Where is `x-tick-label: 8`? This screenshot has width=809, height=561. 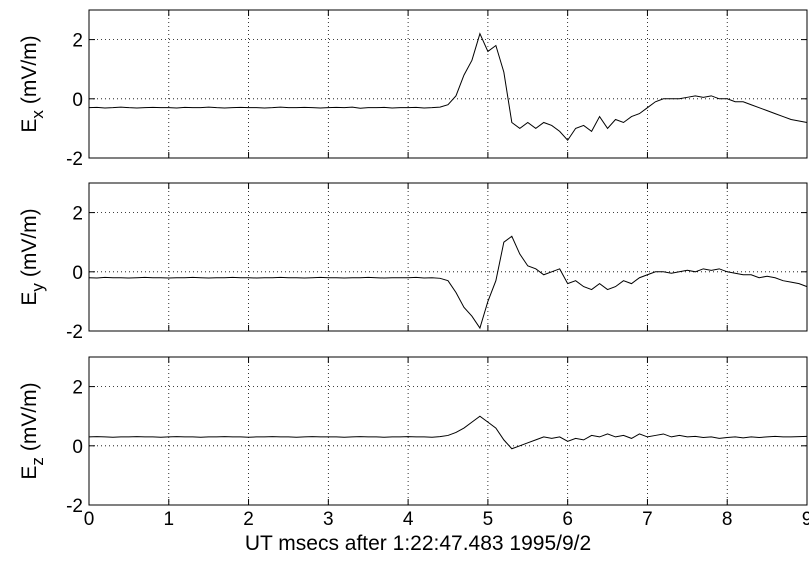
x-tick-label: 8 is located at coordinates (727, 519).